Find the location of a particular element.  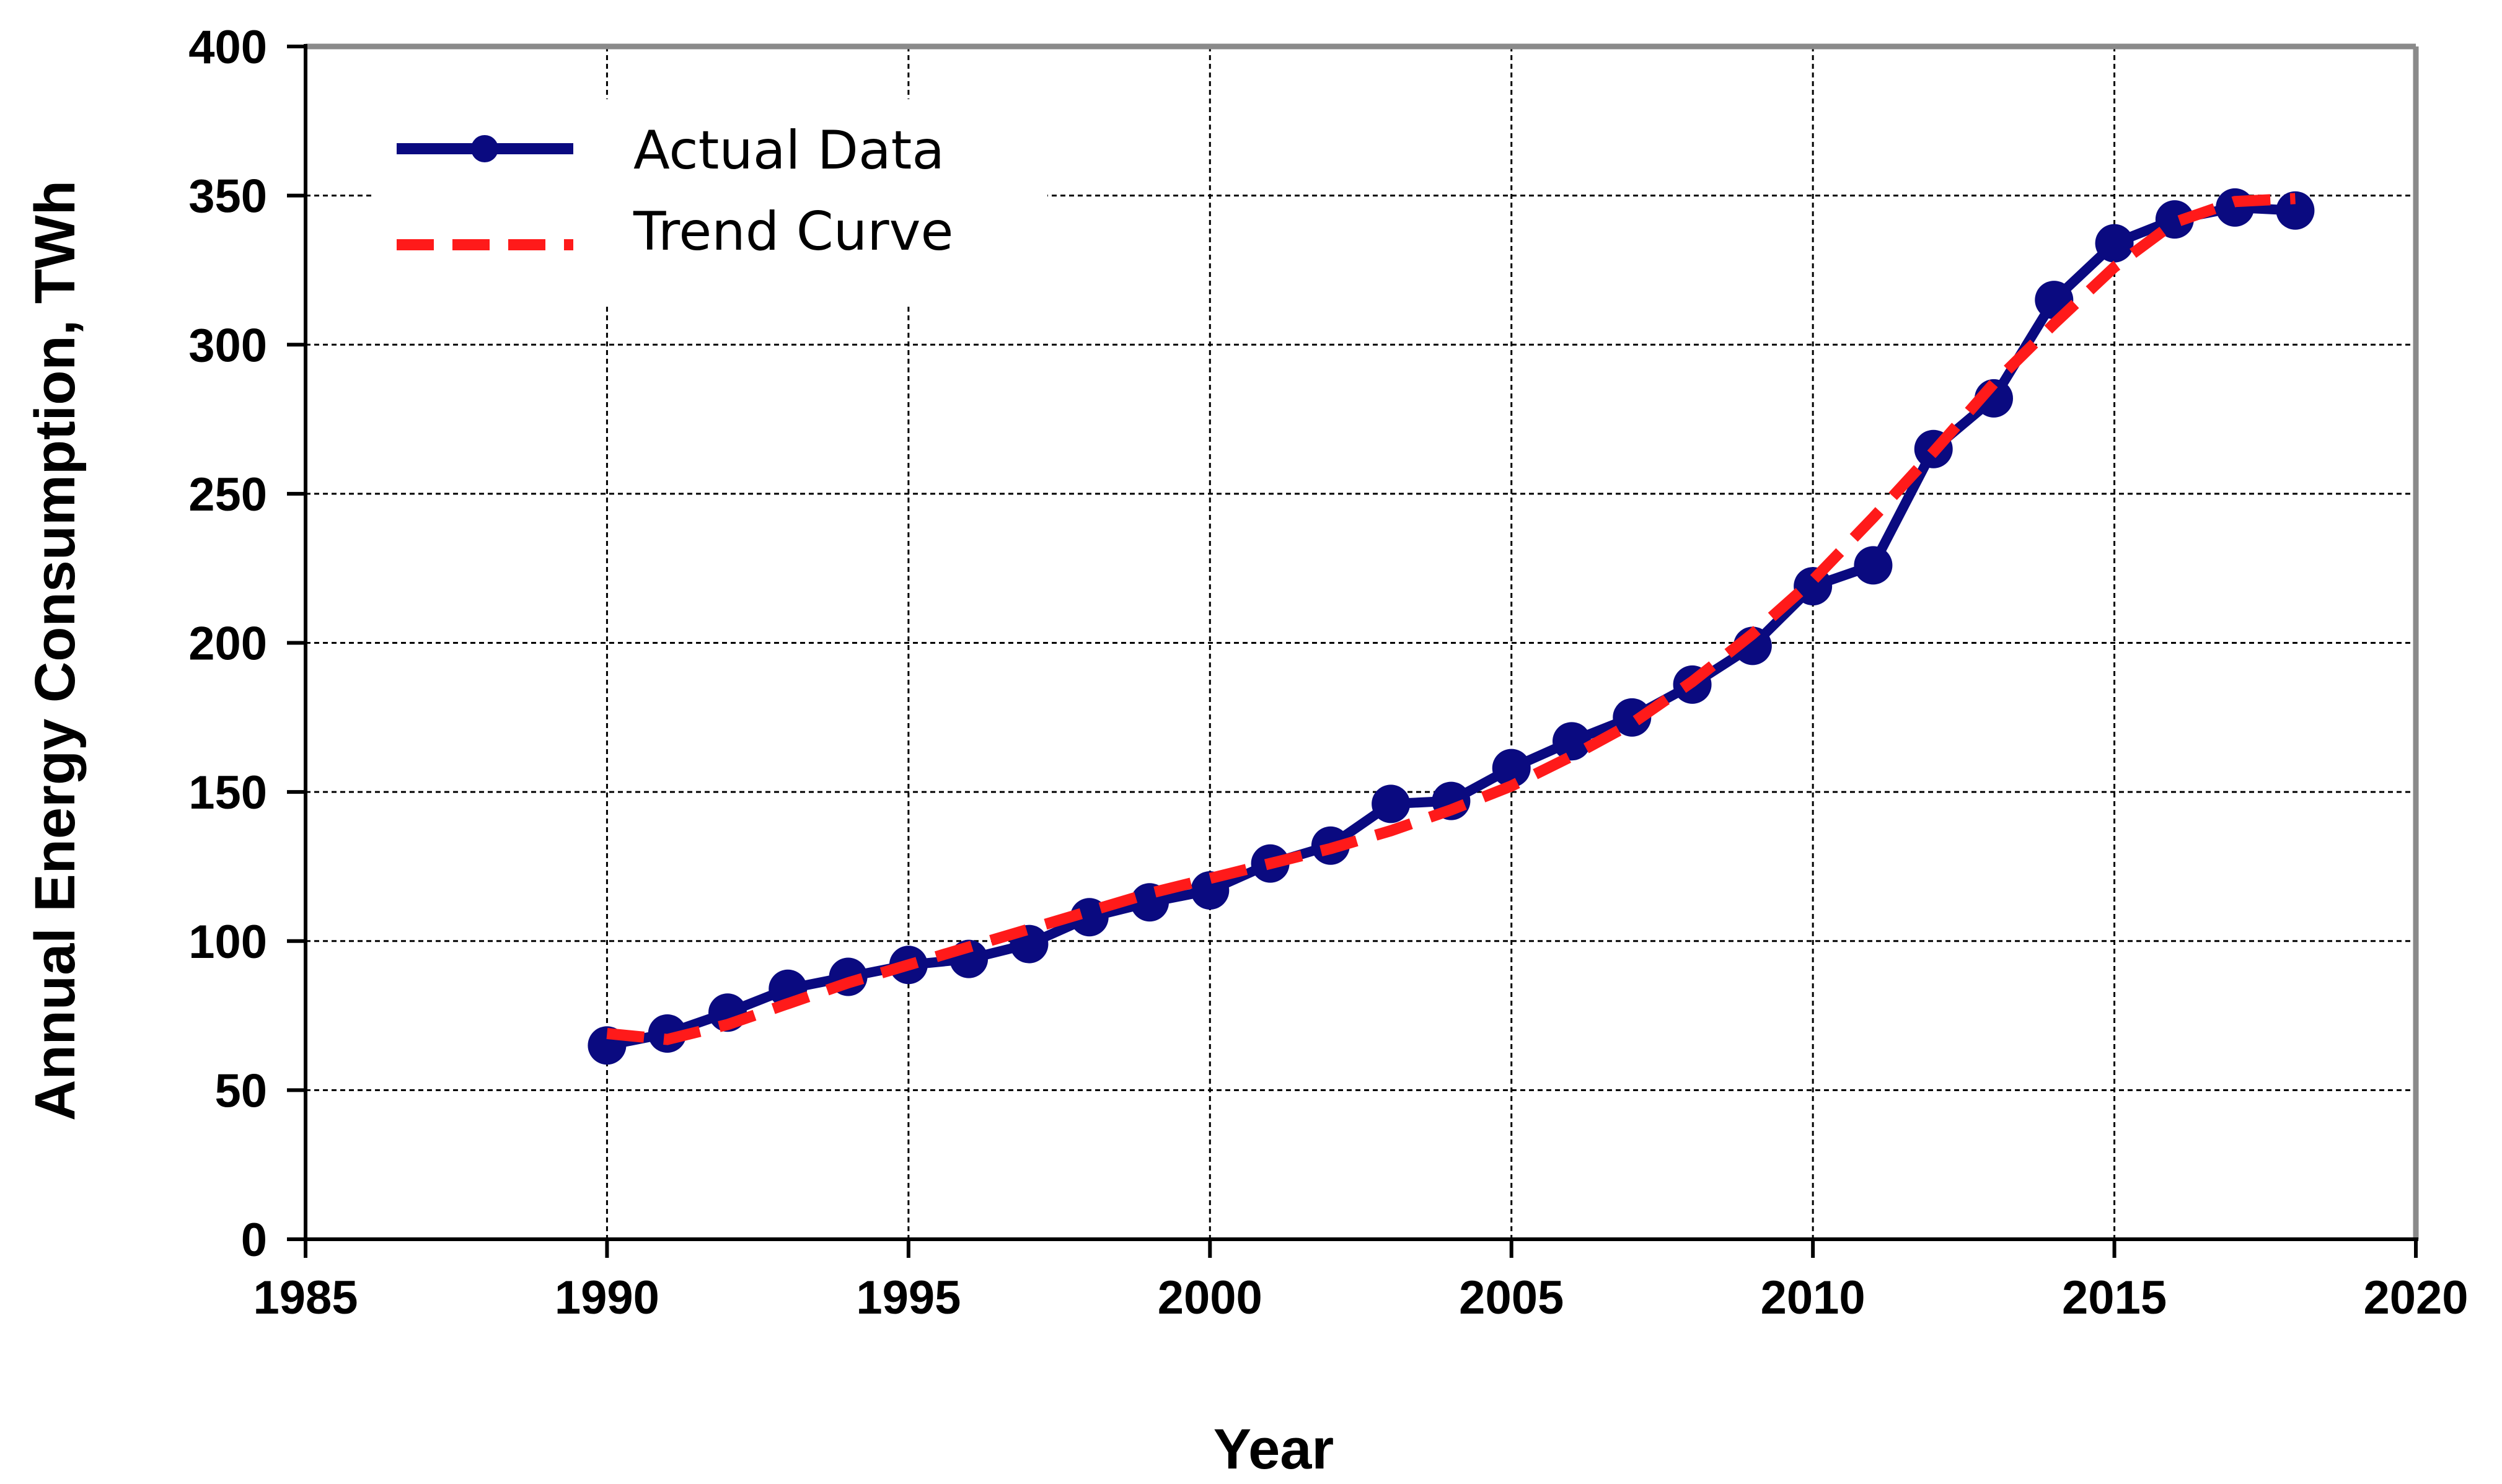

y-tick-label: 150 is located at coordinates (228, 792).